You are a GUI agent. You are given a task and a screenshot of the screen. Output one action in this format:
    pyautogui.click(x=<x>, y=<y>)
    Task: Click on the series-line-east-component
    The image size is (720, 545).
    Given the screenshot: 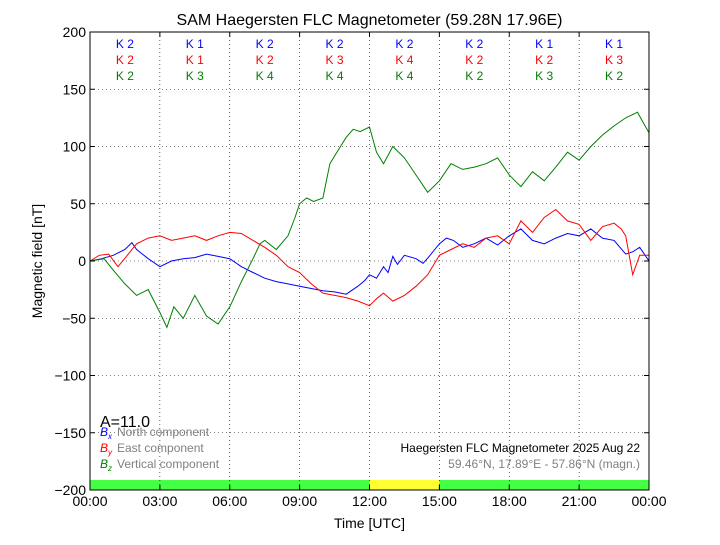 What is the action you would take?
    pyautogui.click(x=369, y=257)
    